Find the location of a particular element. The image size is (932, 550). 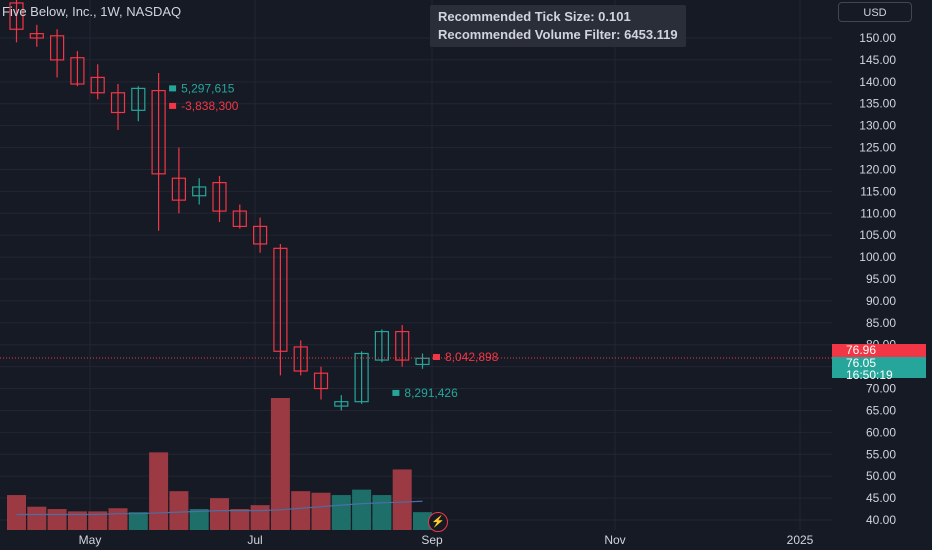

y-tick-label: 60.00 is located at coordinates (881, 432).